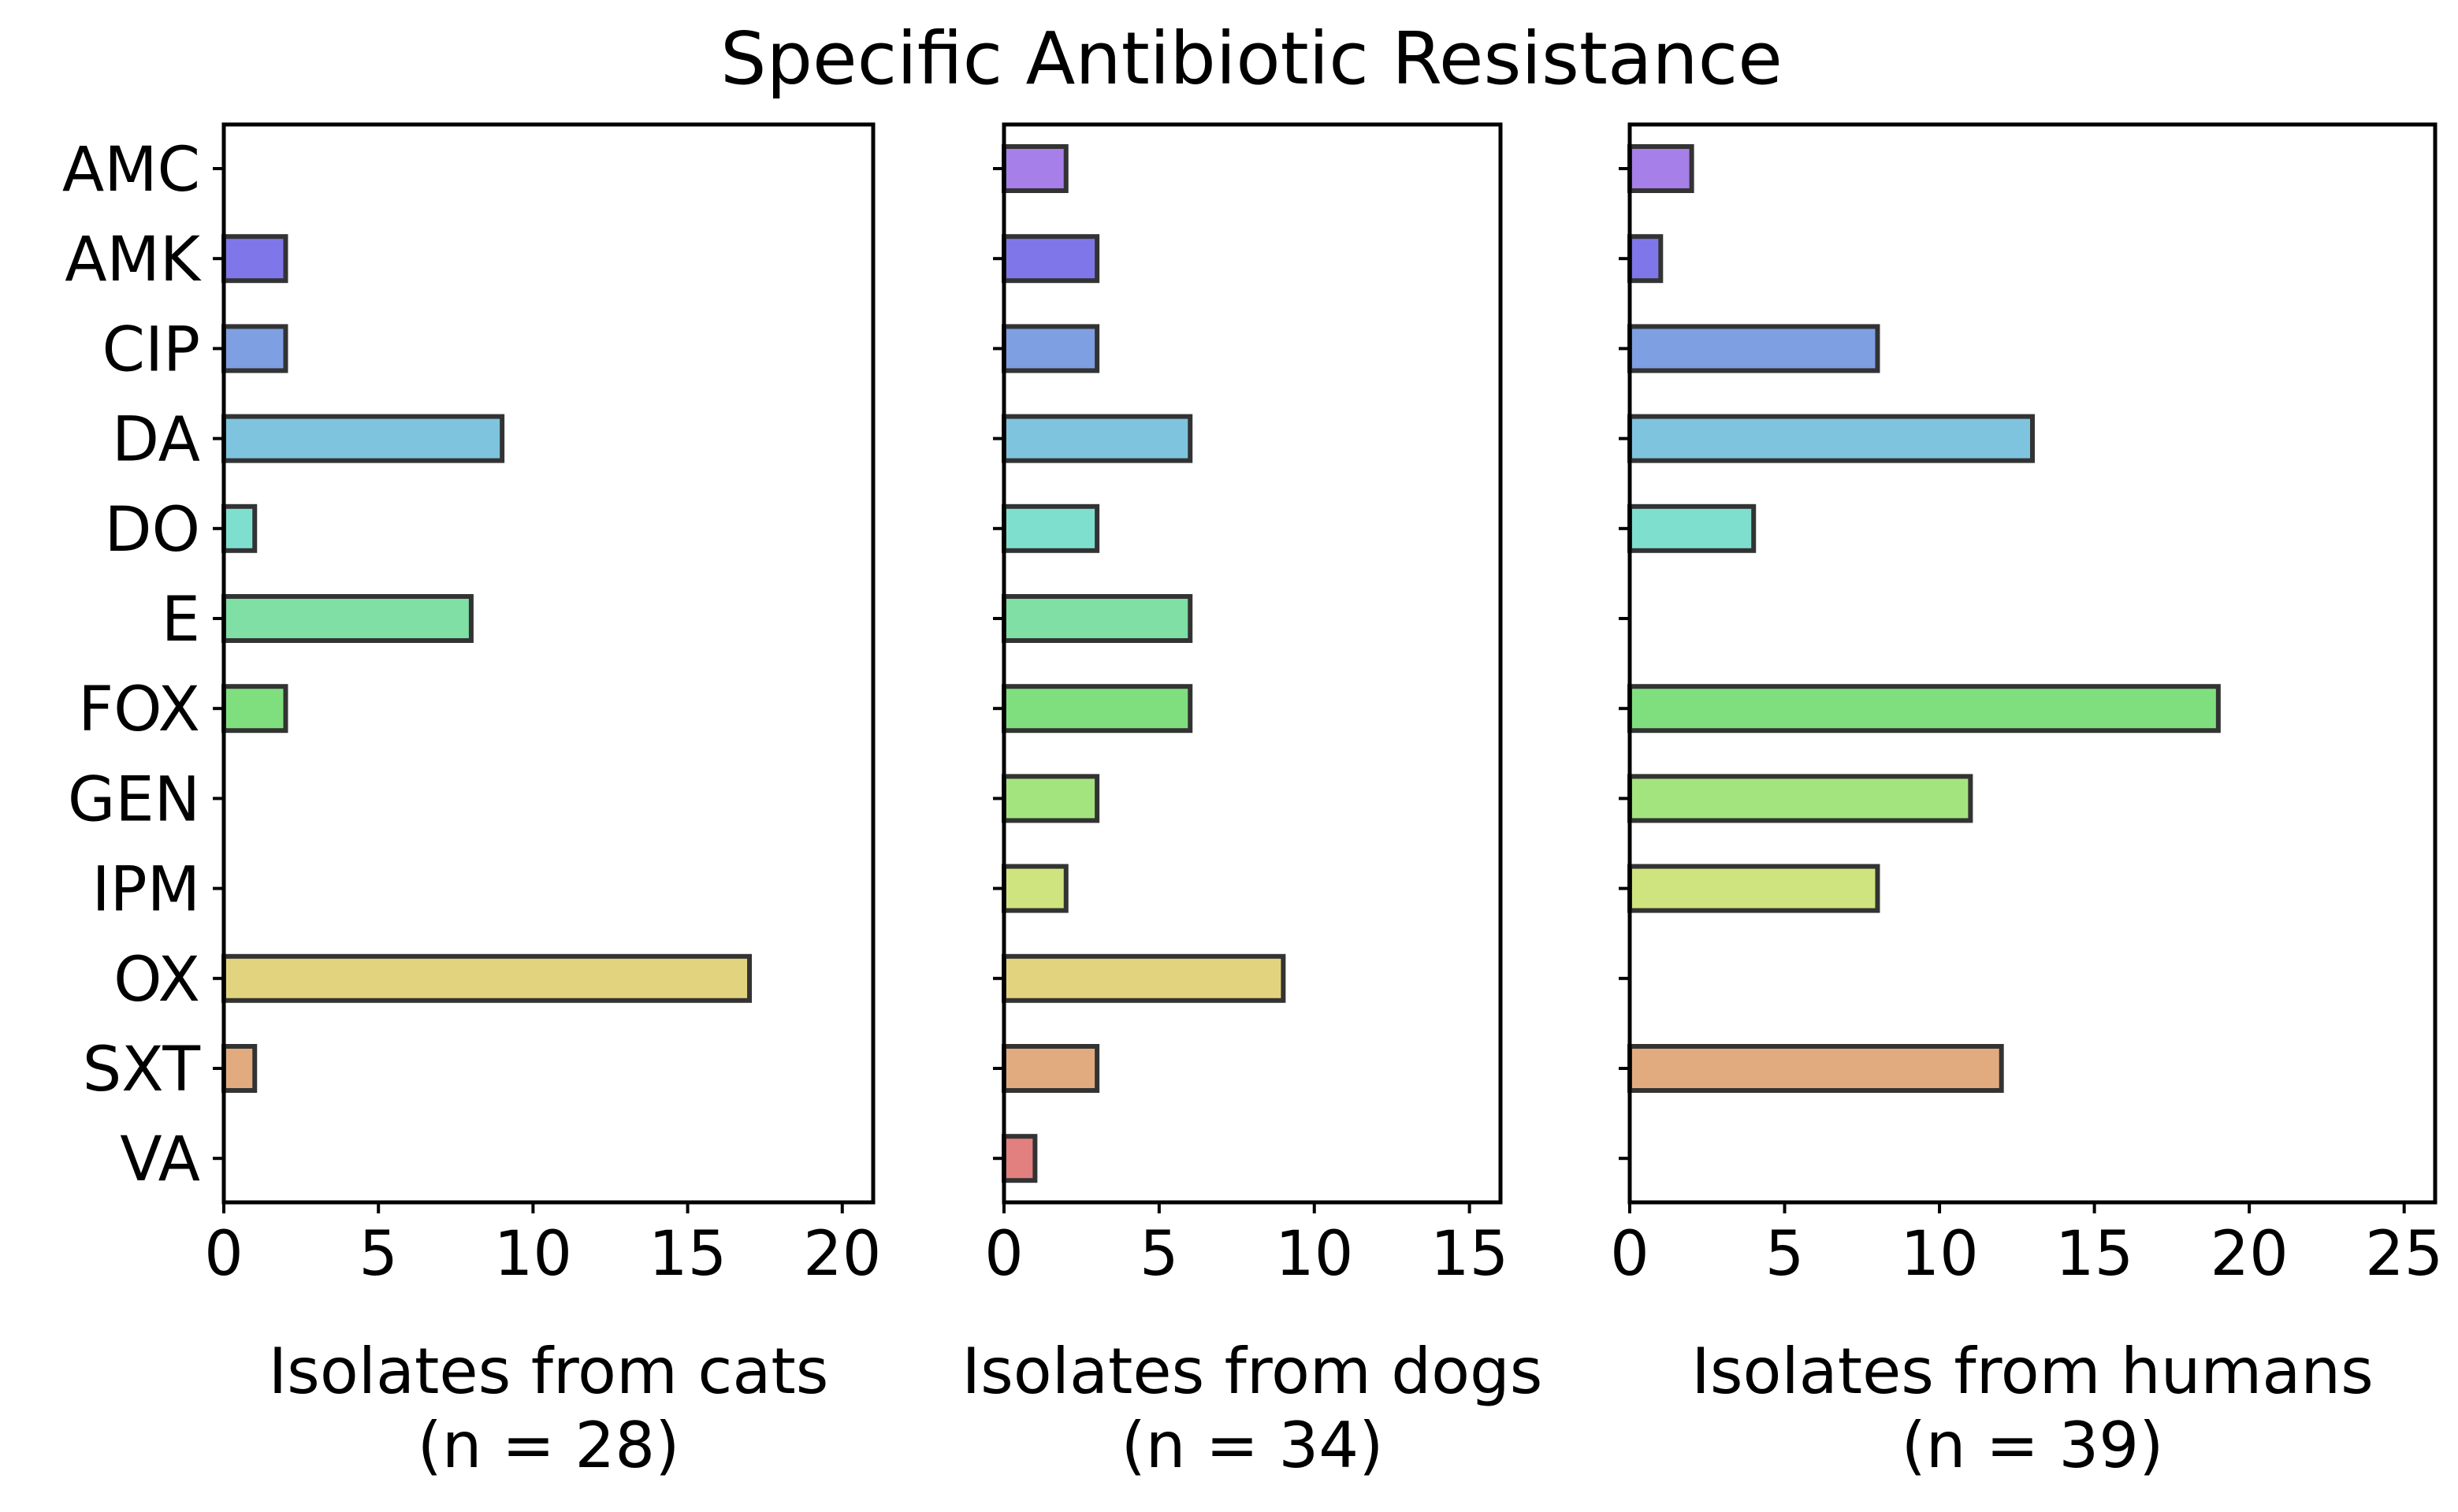 The image size is (2458, 1512). I want to click on category-label-amc: AMC, so click(131, 170).